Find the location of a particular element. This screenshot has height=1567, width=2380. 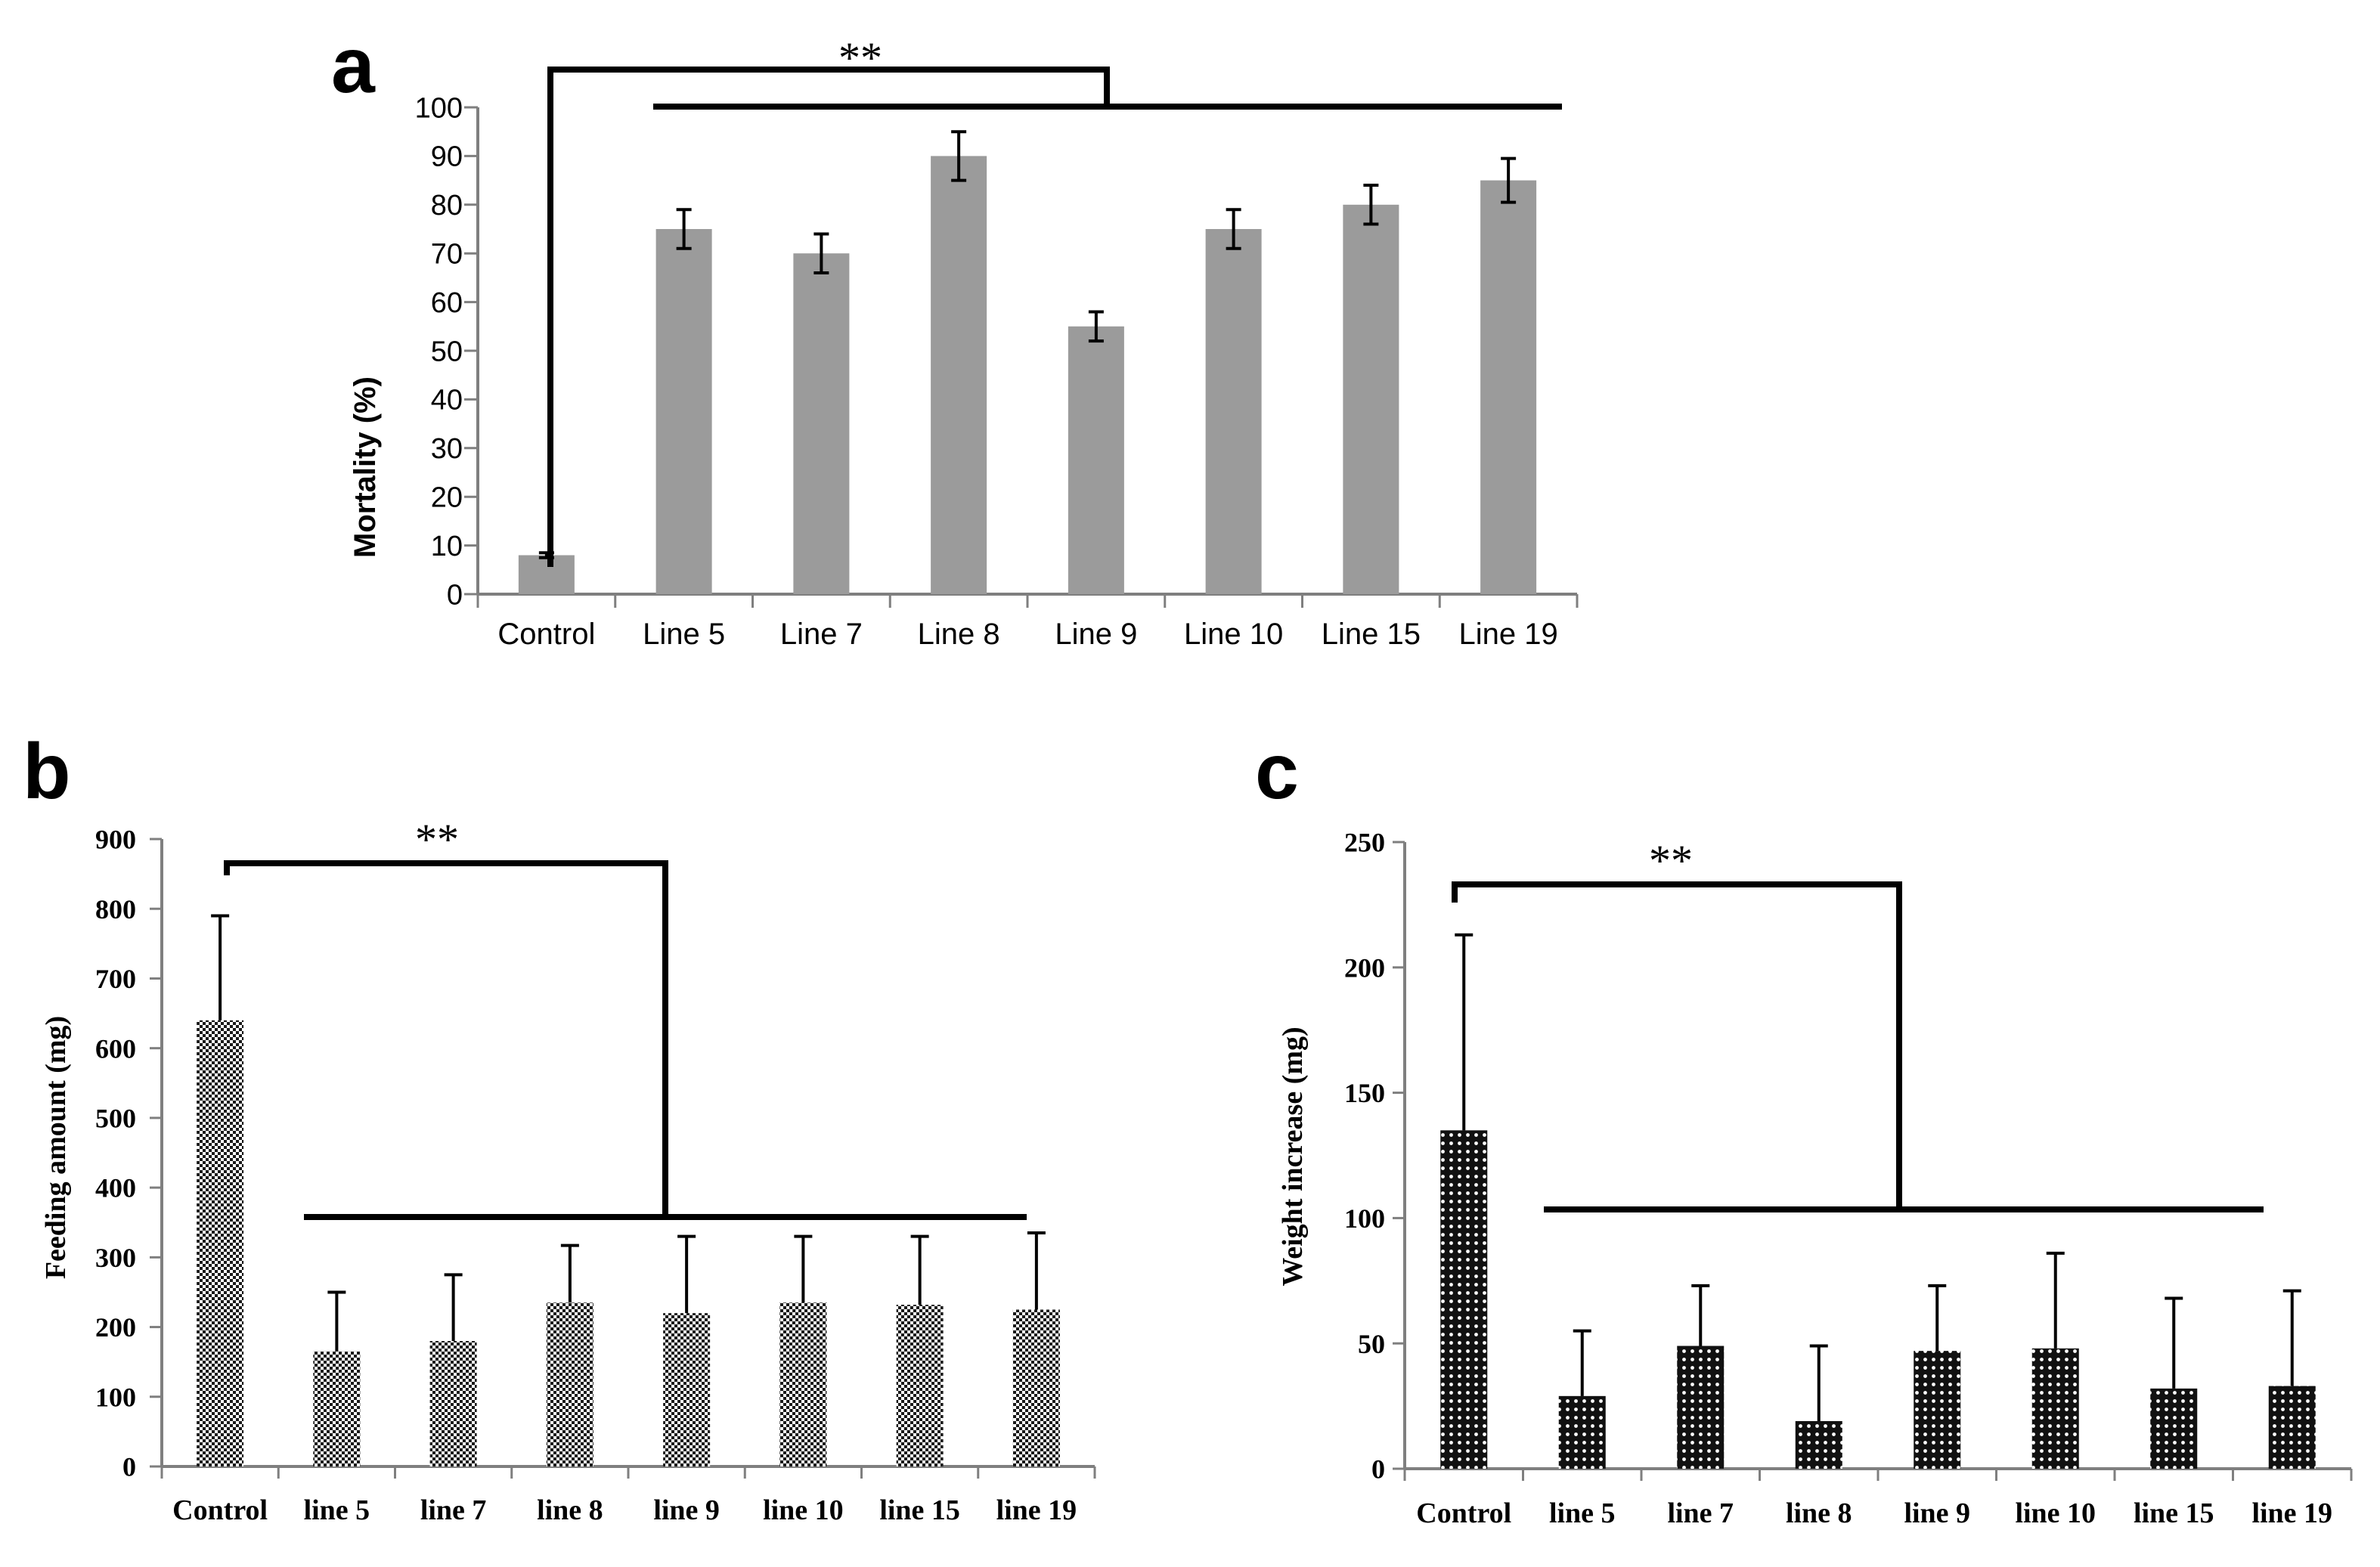

panel-c-significance-bracket is located at coordinates (1858, 1046).